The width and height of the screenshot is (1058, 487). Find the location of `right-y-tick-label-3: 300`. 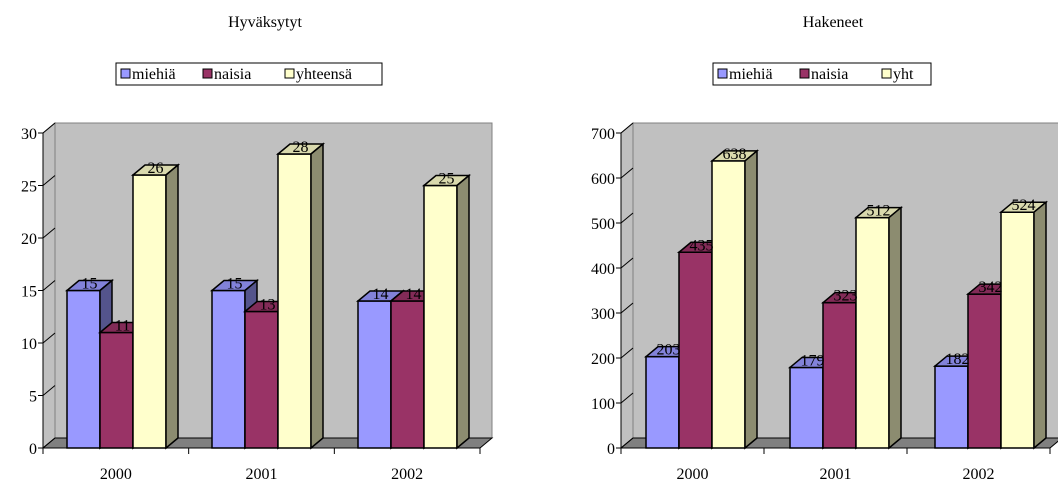

right-y-tick-label-3: 300 is located at coordinates (603, 314).